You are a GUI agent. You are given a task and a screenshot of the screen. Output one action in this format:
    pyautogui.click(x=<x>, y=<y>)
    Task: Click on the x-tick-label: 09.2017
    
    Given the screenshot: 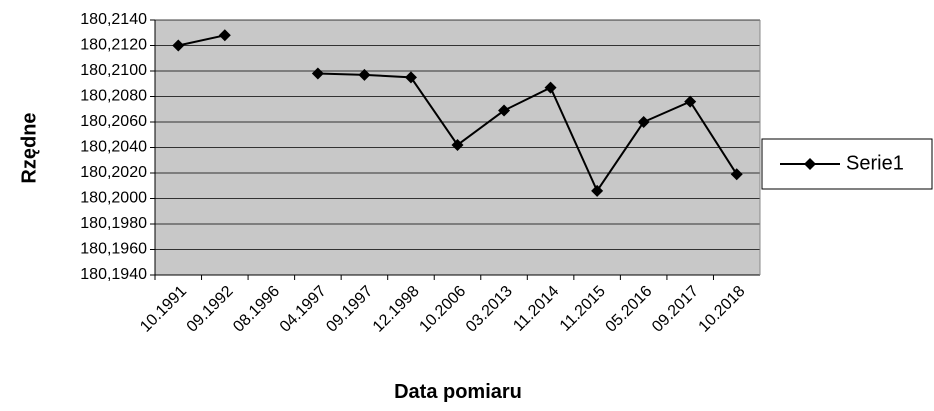 What is the action you would take?
    pyautogui.click(x=675, y=309)
    